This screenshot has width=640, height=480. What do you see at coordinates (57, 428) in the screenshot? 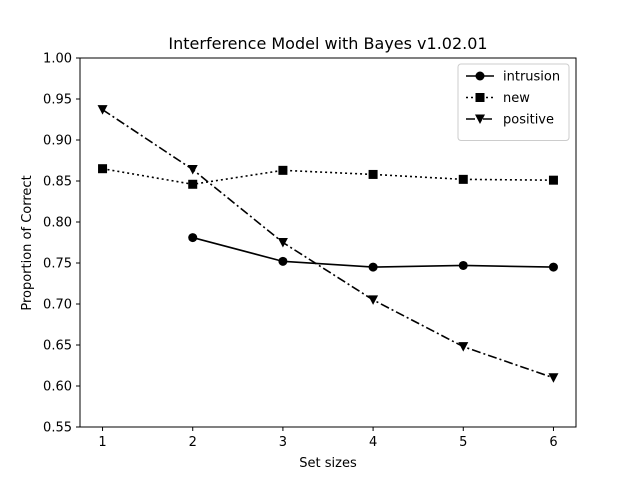
I see `y-tick-label: 0.55` at bounding box center [57, 428].